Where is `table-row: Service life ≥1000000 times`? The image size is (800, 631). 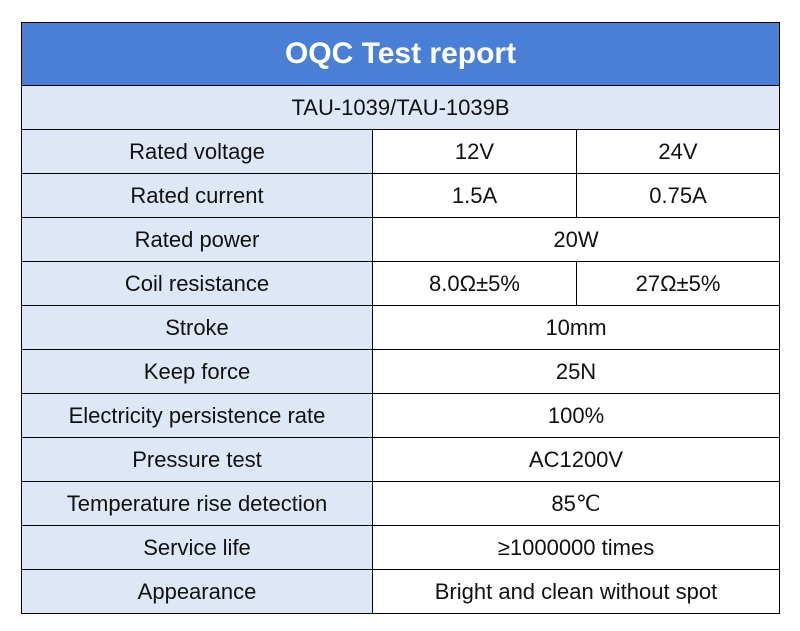
table-row: Service life ≥1000000 times is located at coordinates (401, 547).